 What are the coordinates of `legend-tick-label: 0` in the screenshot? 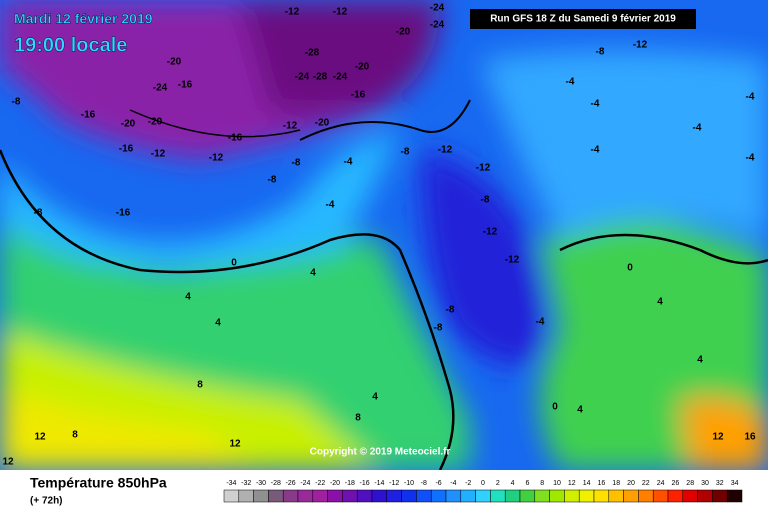 It's located at (483, 483).